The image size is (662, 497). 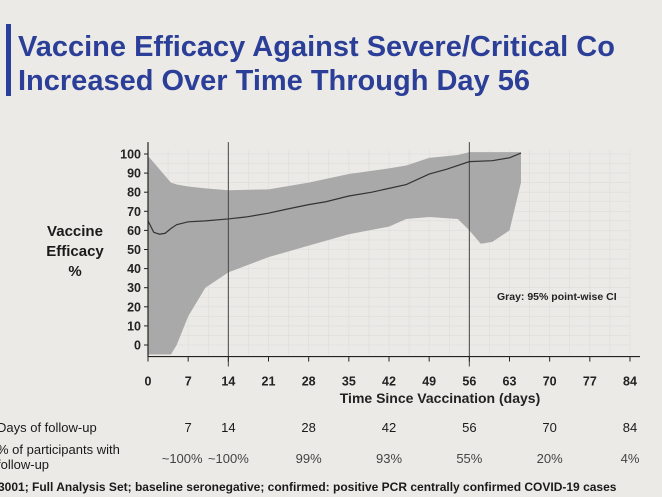 What do you see at coordinates (60, 449) in the screenshot?
I see `percent-row-label: % of participants with` at bounding box center [60, 449].